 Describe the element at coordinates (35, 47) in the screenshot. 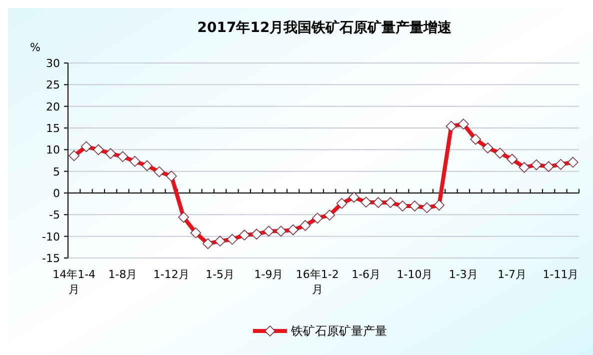

I see `y-axis-title: %` at that location.